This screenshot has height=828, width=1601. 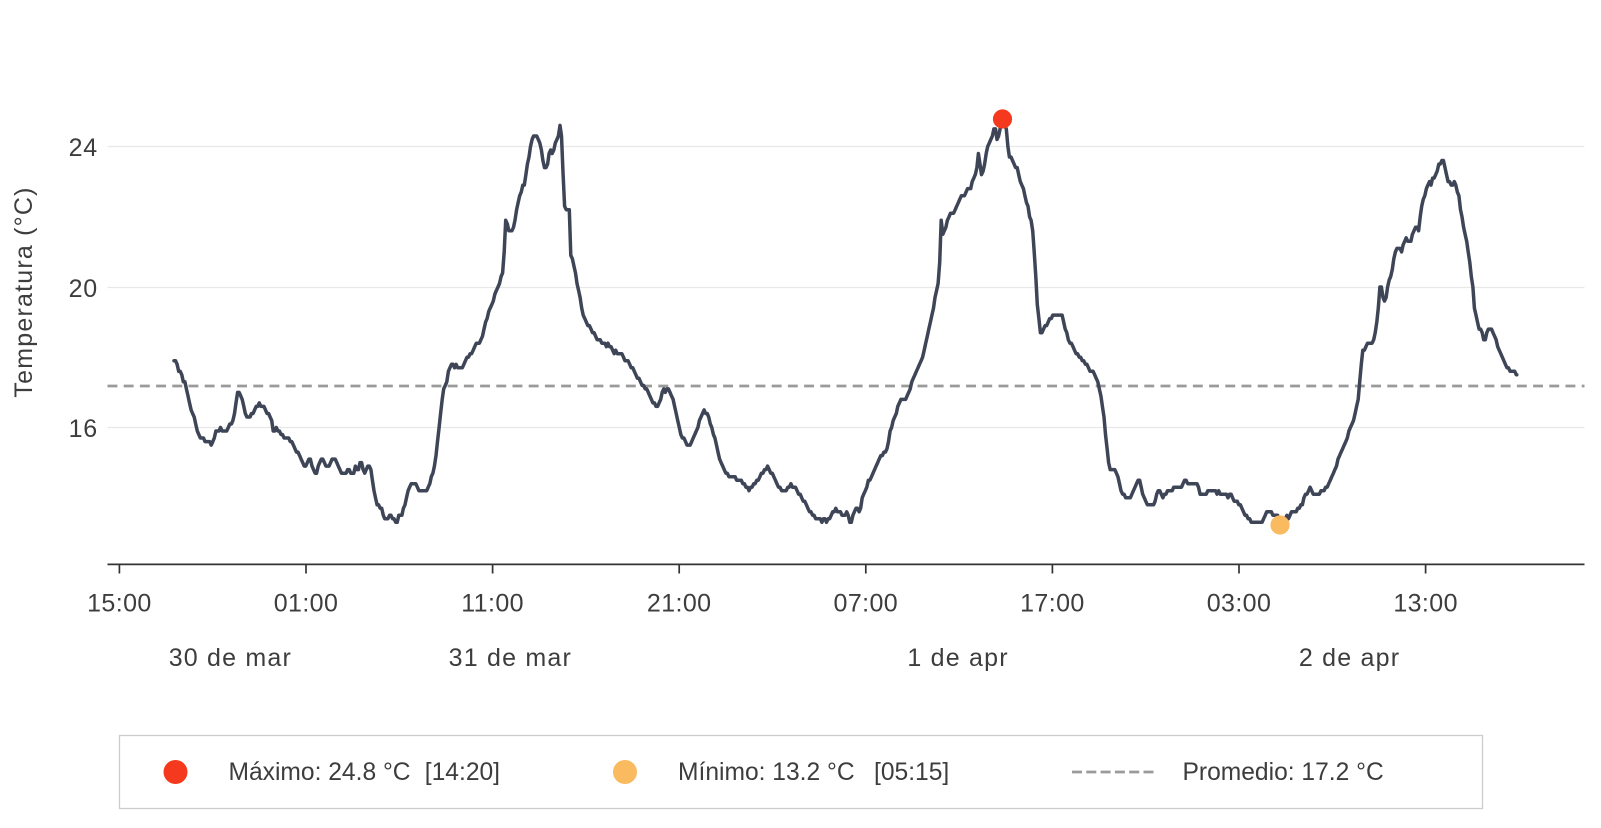 I want to click on svg-text: 2 de apr, so click(x=1349, y=658).